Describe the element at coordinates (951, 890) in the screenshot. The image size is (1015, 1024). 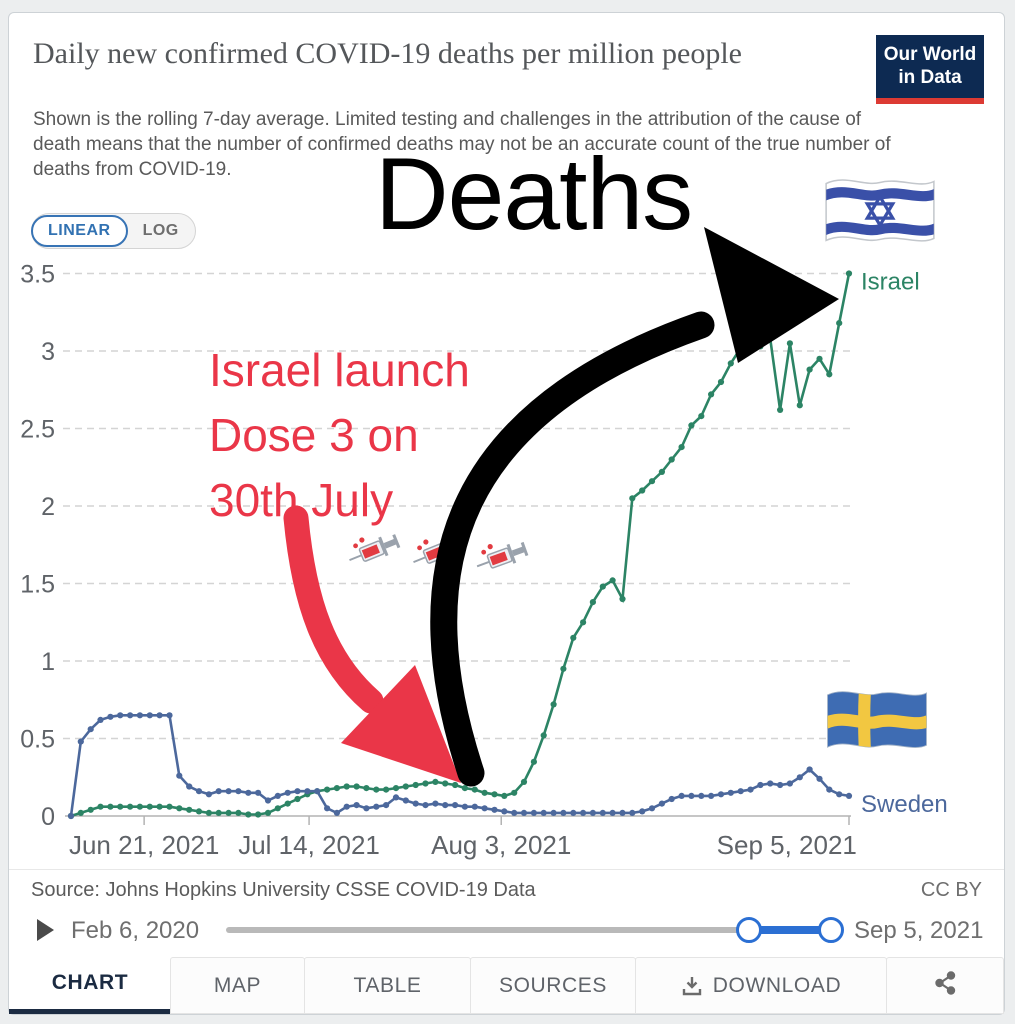
I see `license-text: CC BY` at that location.